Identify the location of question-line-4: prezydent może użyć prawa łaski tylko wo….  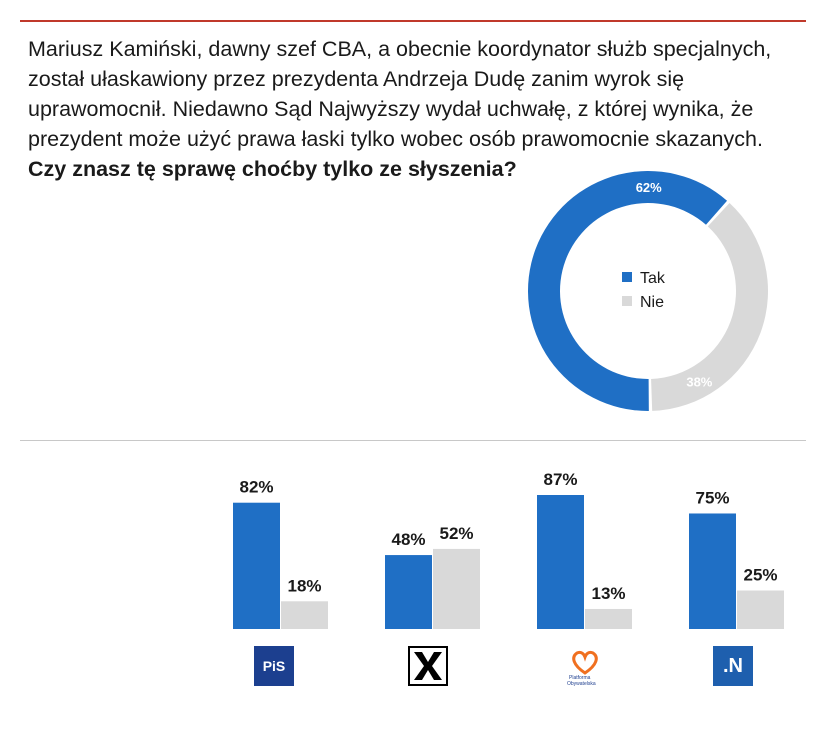
(395, 139).